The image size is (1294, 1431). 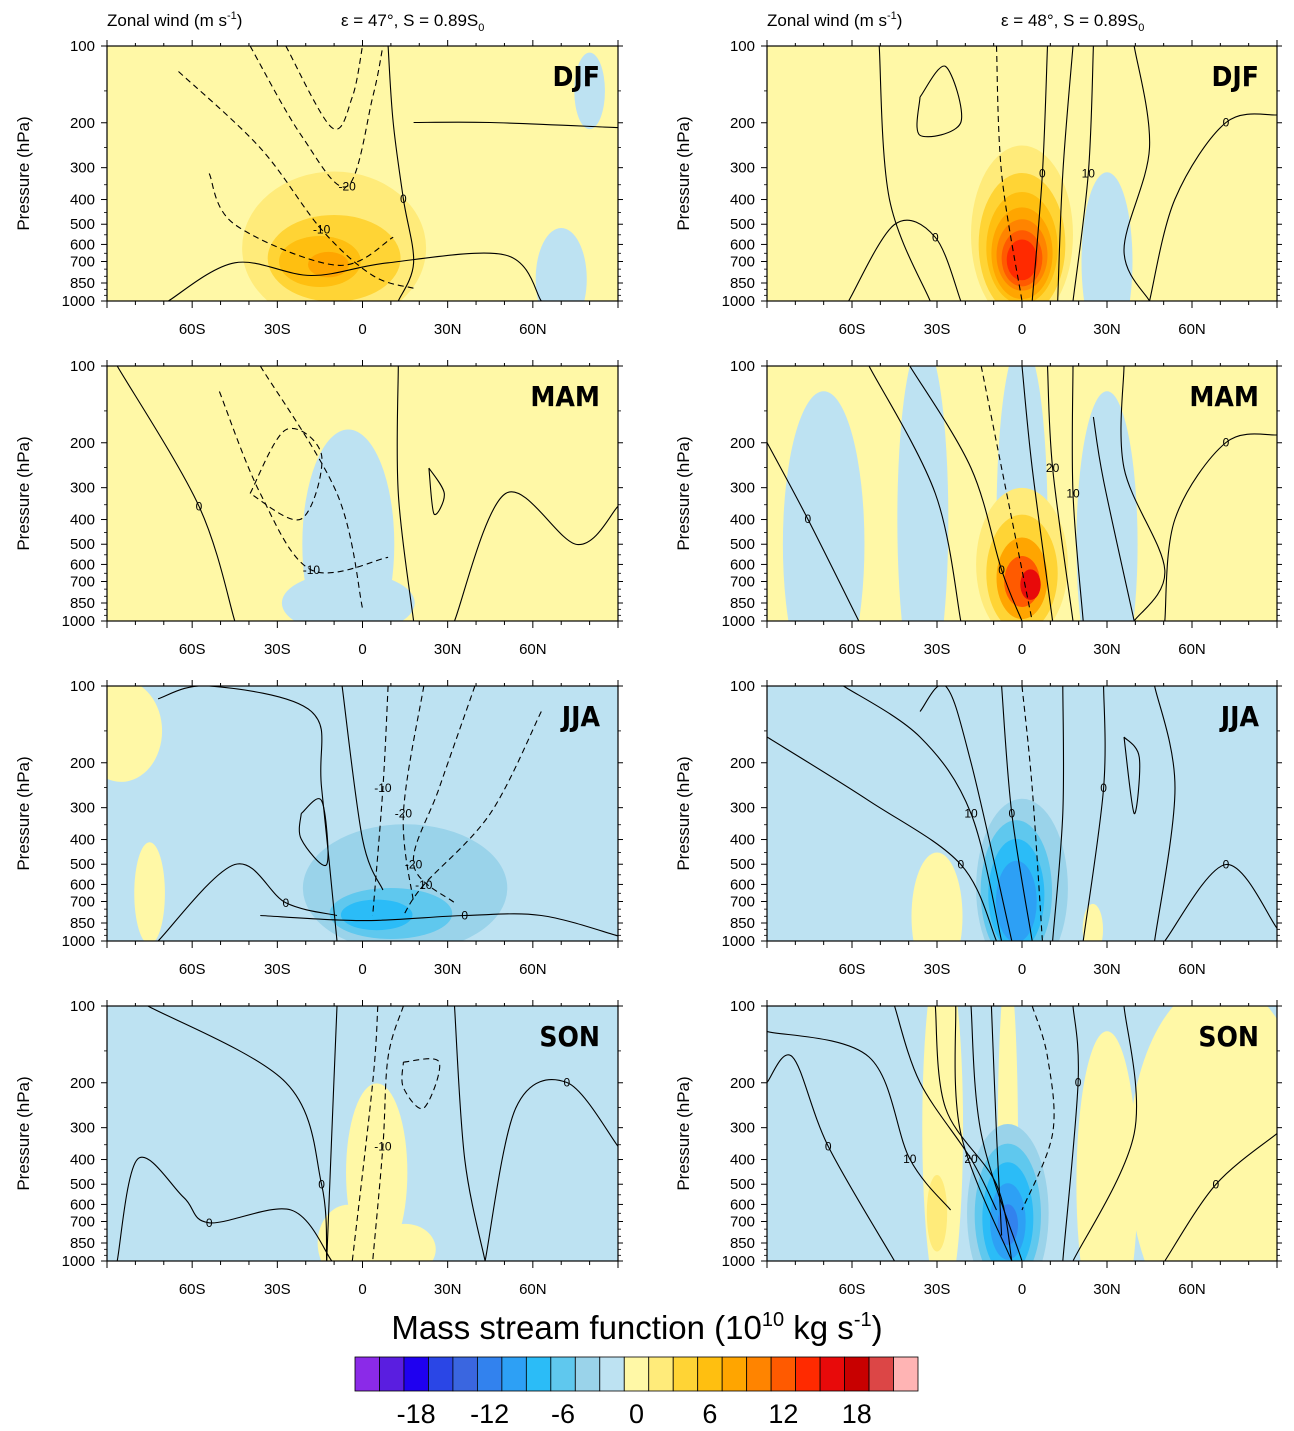 What do you see at coordinates (387, 813) in the screenshot?
I see `zonal-wind-contours: 0-10-20-20-100` at bounding box center [387, 813].